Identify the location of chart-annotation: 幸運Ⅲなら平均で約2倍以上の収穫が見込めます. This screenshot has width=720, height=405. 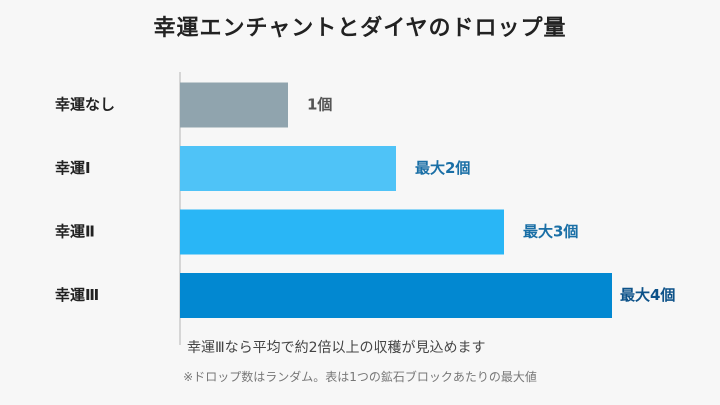
(336, 348).